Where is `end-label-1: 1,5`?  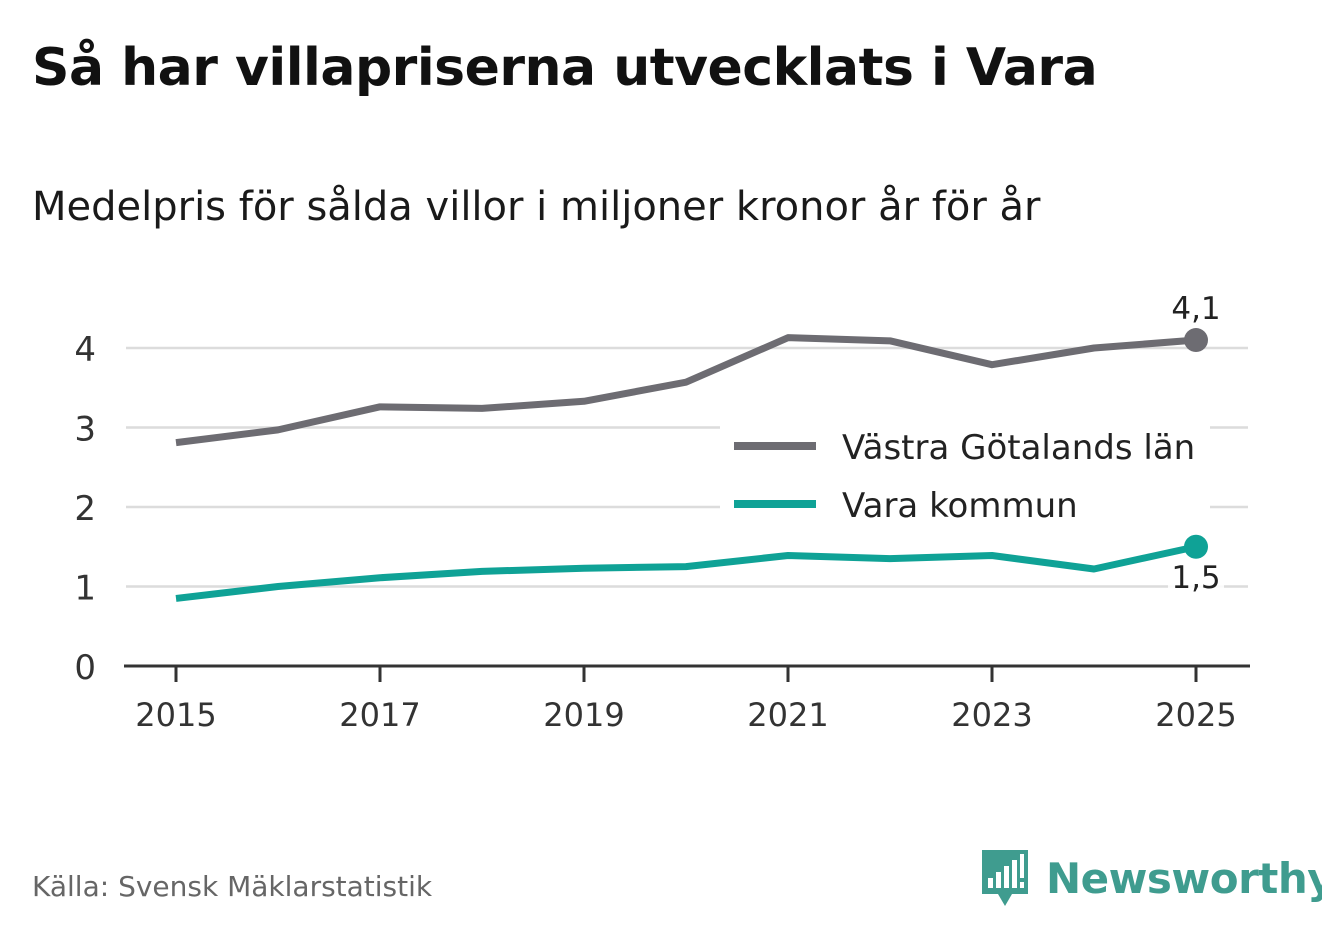
end-label-1: 1,5 is located at coordinates (1195, 578).